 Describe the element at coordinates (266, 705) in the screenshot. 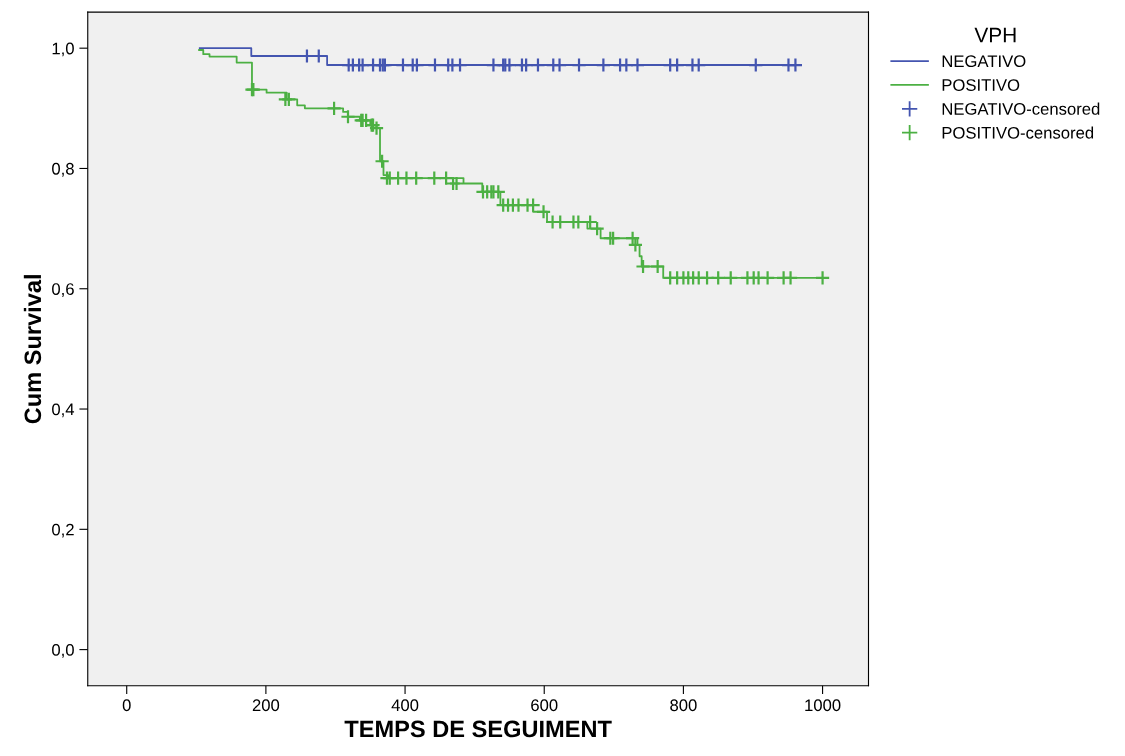

I see `x-tick-label: 200` at that location.